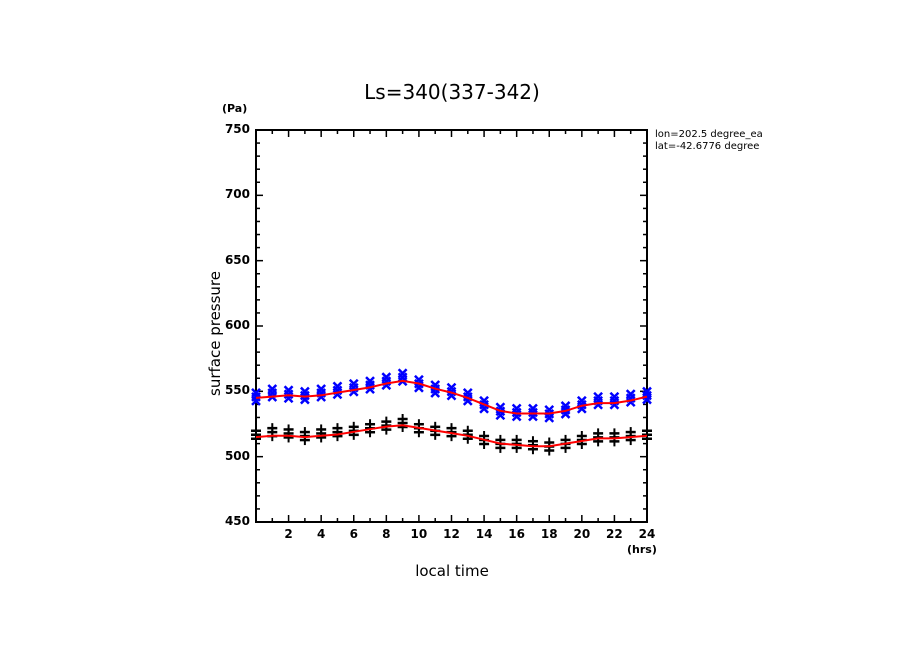  What do you see at coordinates (582, 534) in the screenshot?
I see `x-tick-label: 20` at bounding box center [582, 534].